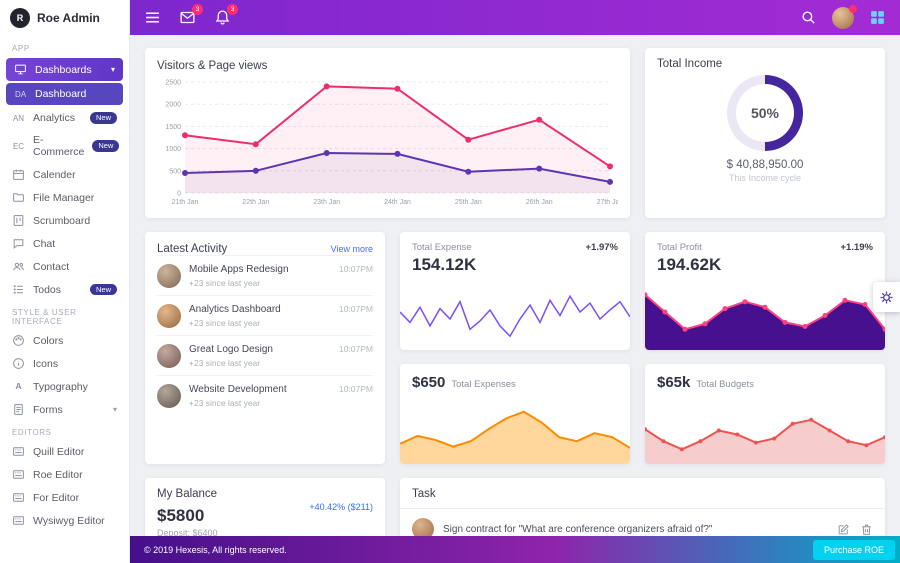  I want to click on svg-text: 1000, so click(173, 149).